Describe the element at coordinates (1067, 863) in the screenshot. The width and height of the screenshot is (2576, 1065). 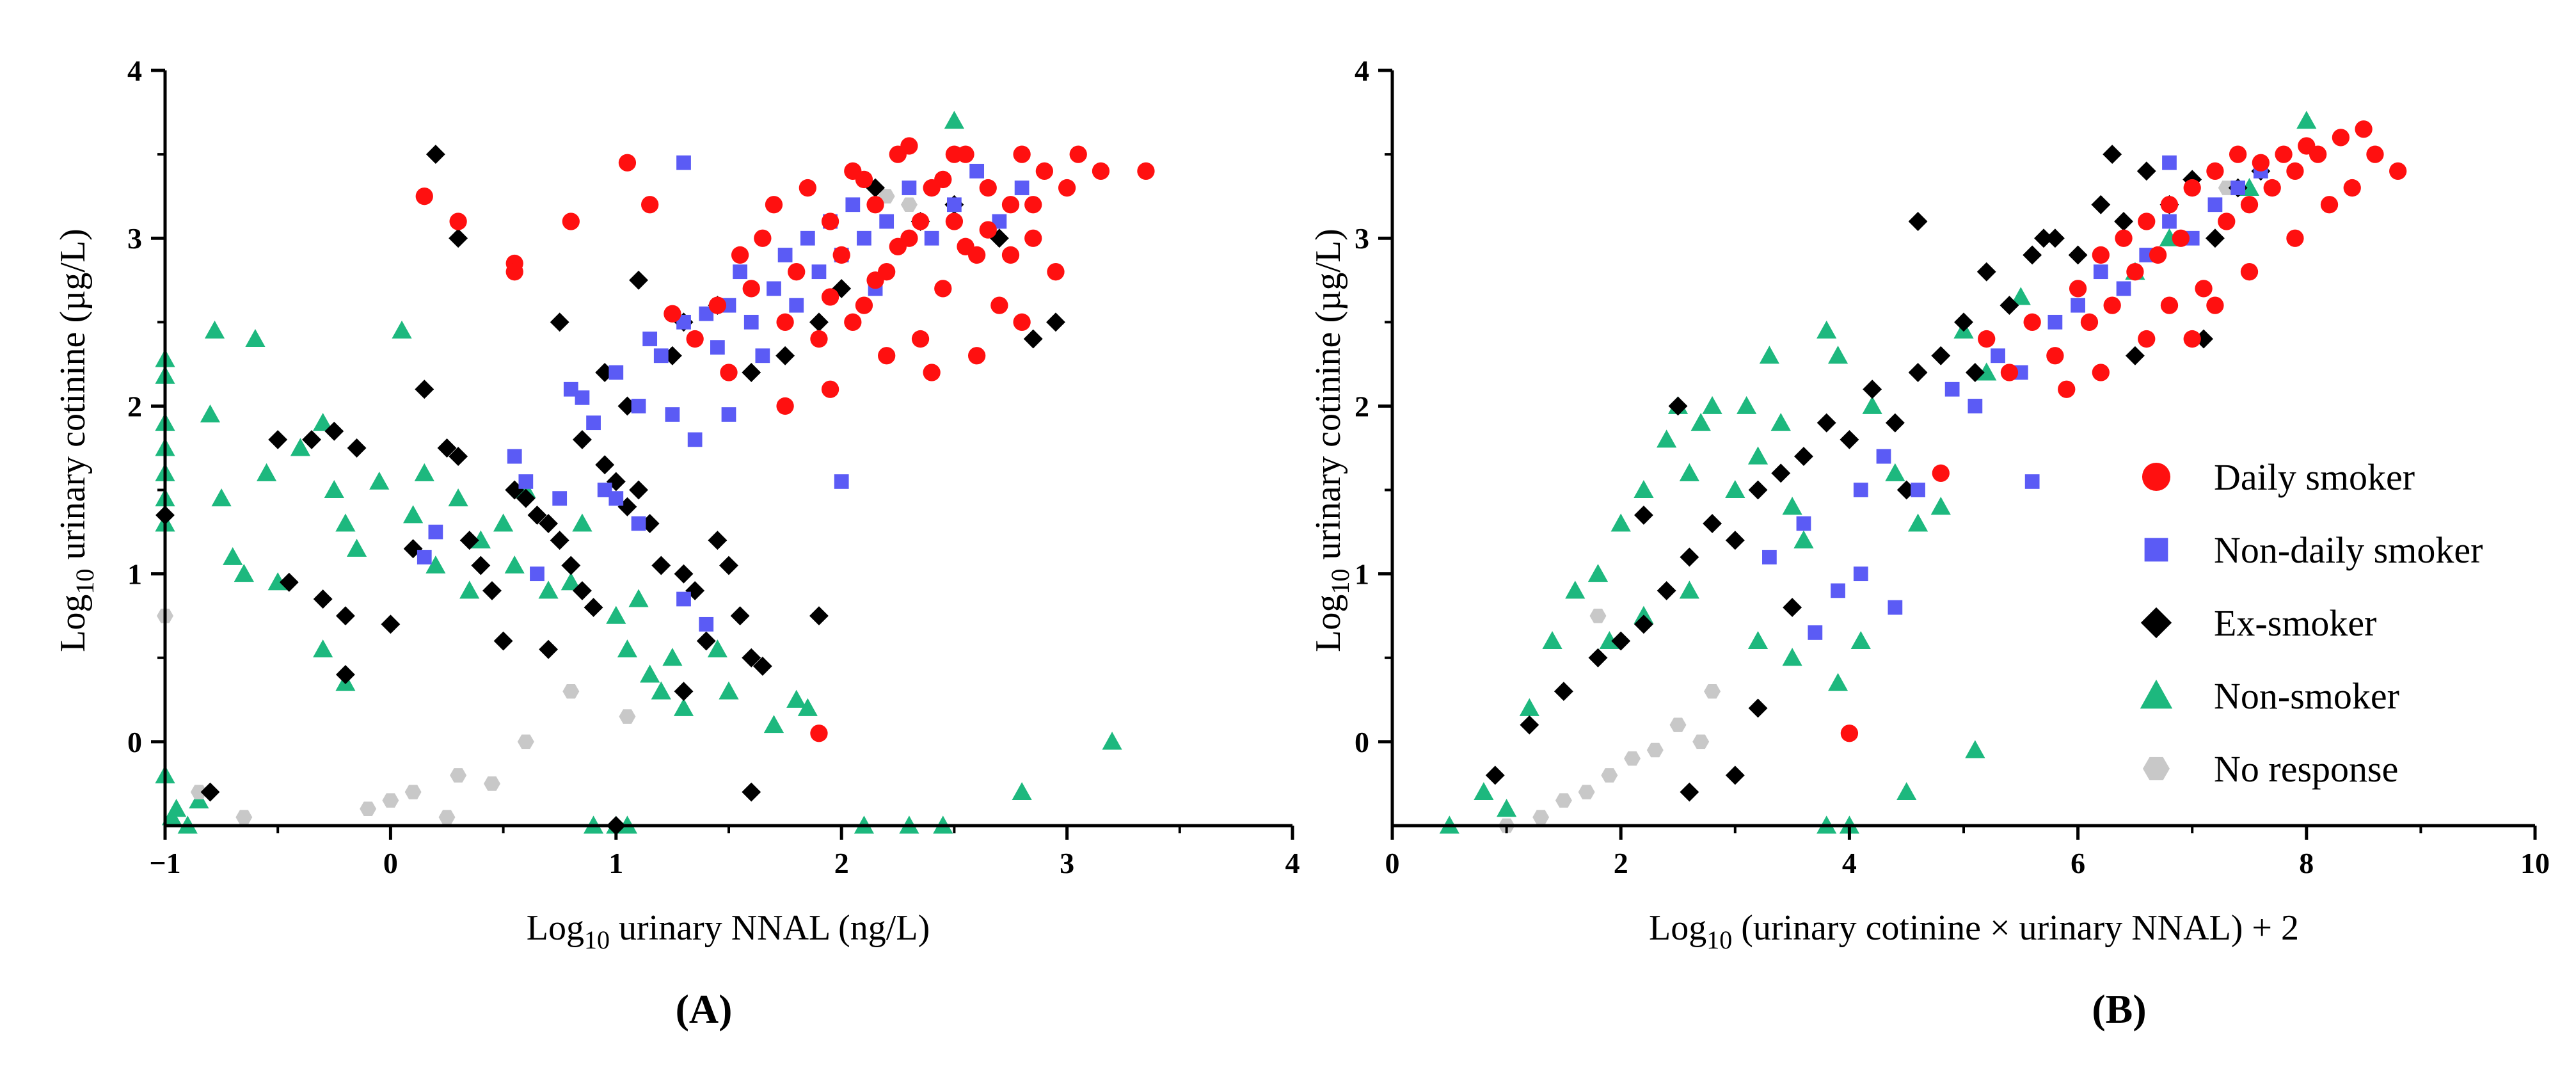
I see `x-tick-label: 3` at that location.